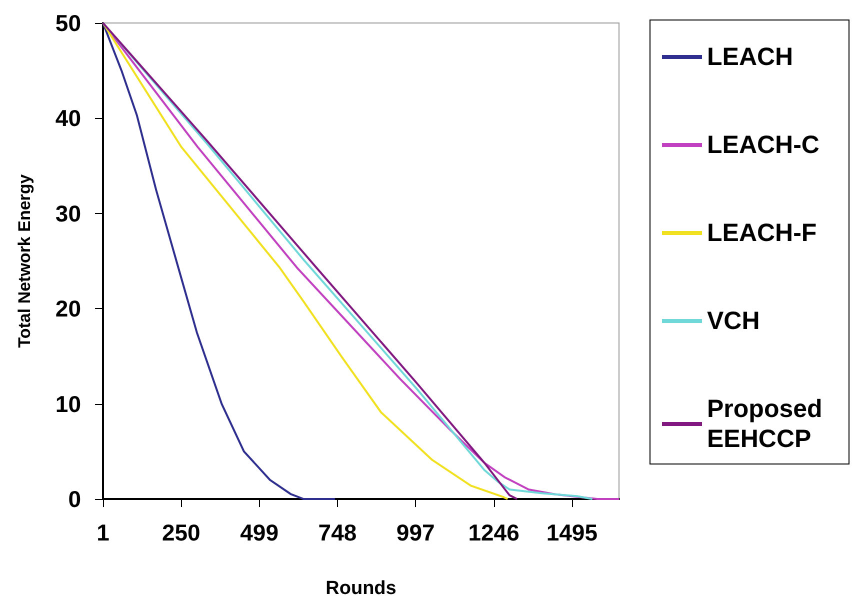  I want to click on legend-label: LEACH-C, so click(763, 145).